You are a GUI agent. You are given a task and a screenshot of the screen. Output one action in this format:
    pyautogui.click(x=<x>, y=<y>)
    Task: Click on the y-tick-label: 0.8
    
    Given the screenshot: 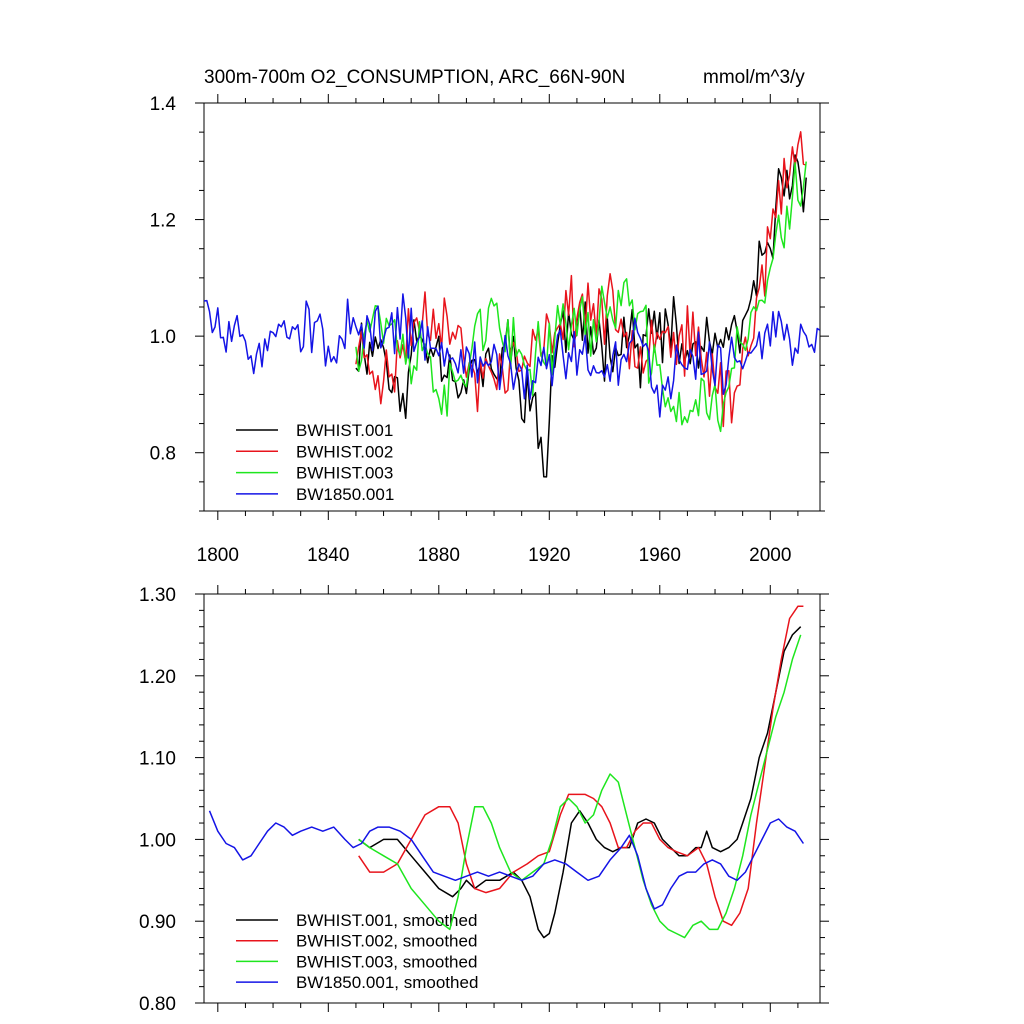 What is the action you would take?
    pyautogui.click(x=163, y=454)
    